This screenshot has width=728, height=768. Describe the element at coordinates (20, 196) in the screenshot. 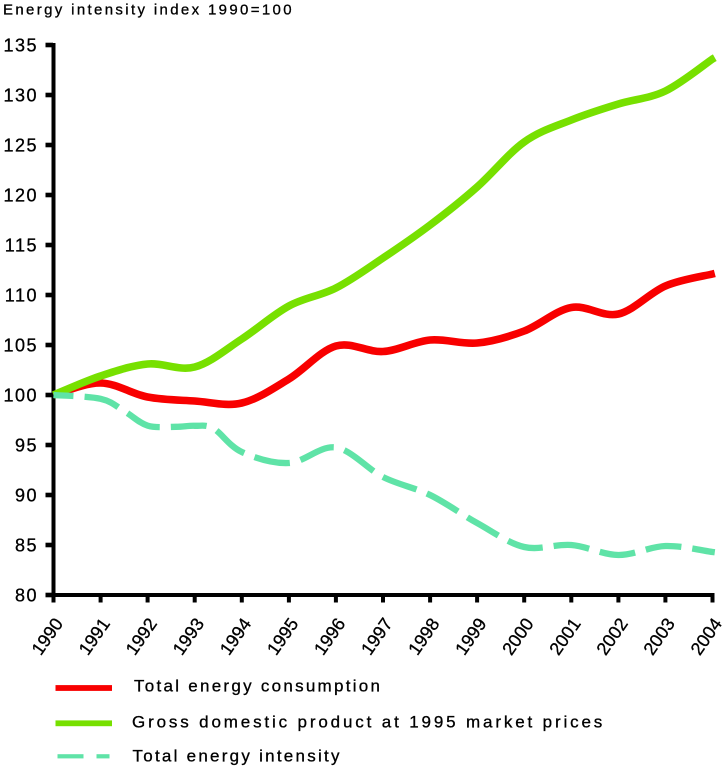

I see `svg-text: 120` at that location.